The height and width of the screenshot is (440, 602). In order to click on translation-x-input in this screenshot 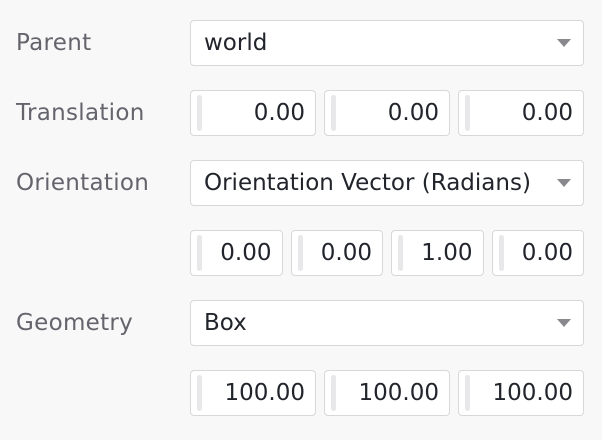, I will do `click(253, 113)`.